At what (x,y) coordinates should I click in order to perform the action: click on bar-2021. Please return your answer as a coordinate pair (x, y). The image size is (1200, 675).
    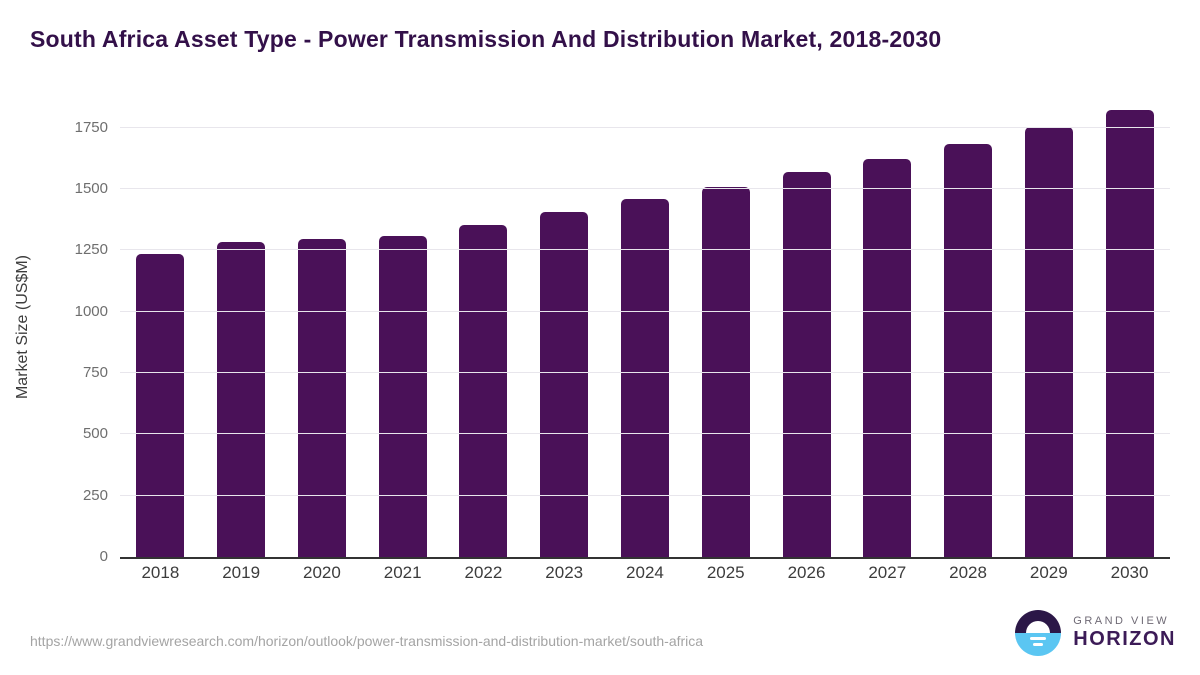
    Looking at the image, I should click on (402, 396).